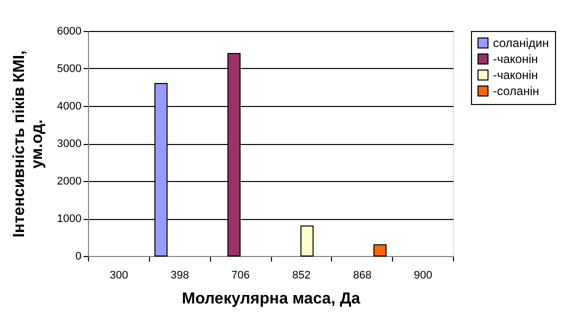  What do you see at coordinates (69, 144) in the screenshot?
I see `y-tick-label: 3000` at bounding box center [69, 144].